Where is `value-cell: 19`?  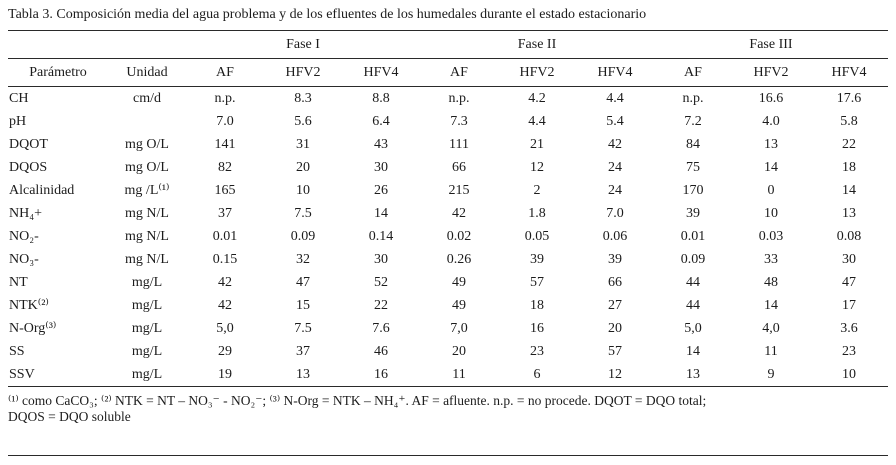 value-cell: 19 is located at coordinates (225, 375).